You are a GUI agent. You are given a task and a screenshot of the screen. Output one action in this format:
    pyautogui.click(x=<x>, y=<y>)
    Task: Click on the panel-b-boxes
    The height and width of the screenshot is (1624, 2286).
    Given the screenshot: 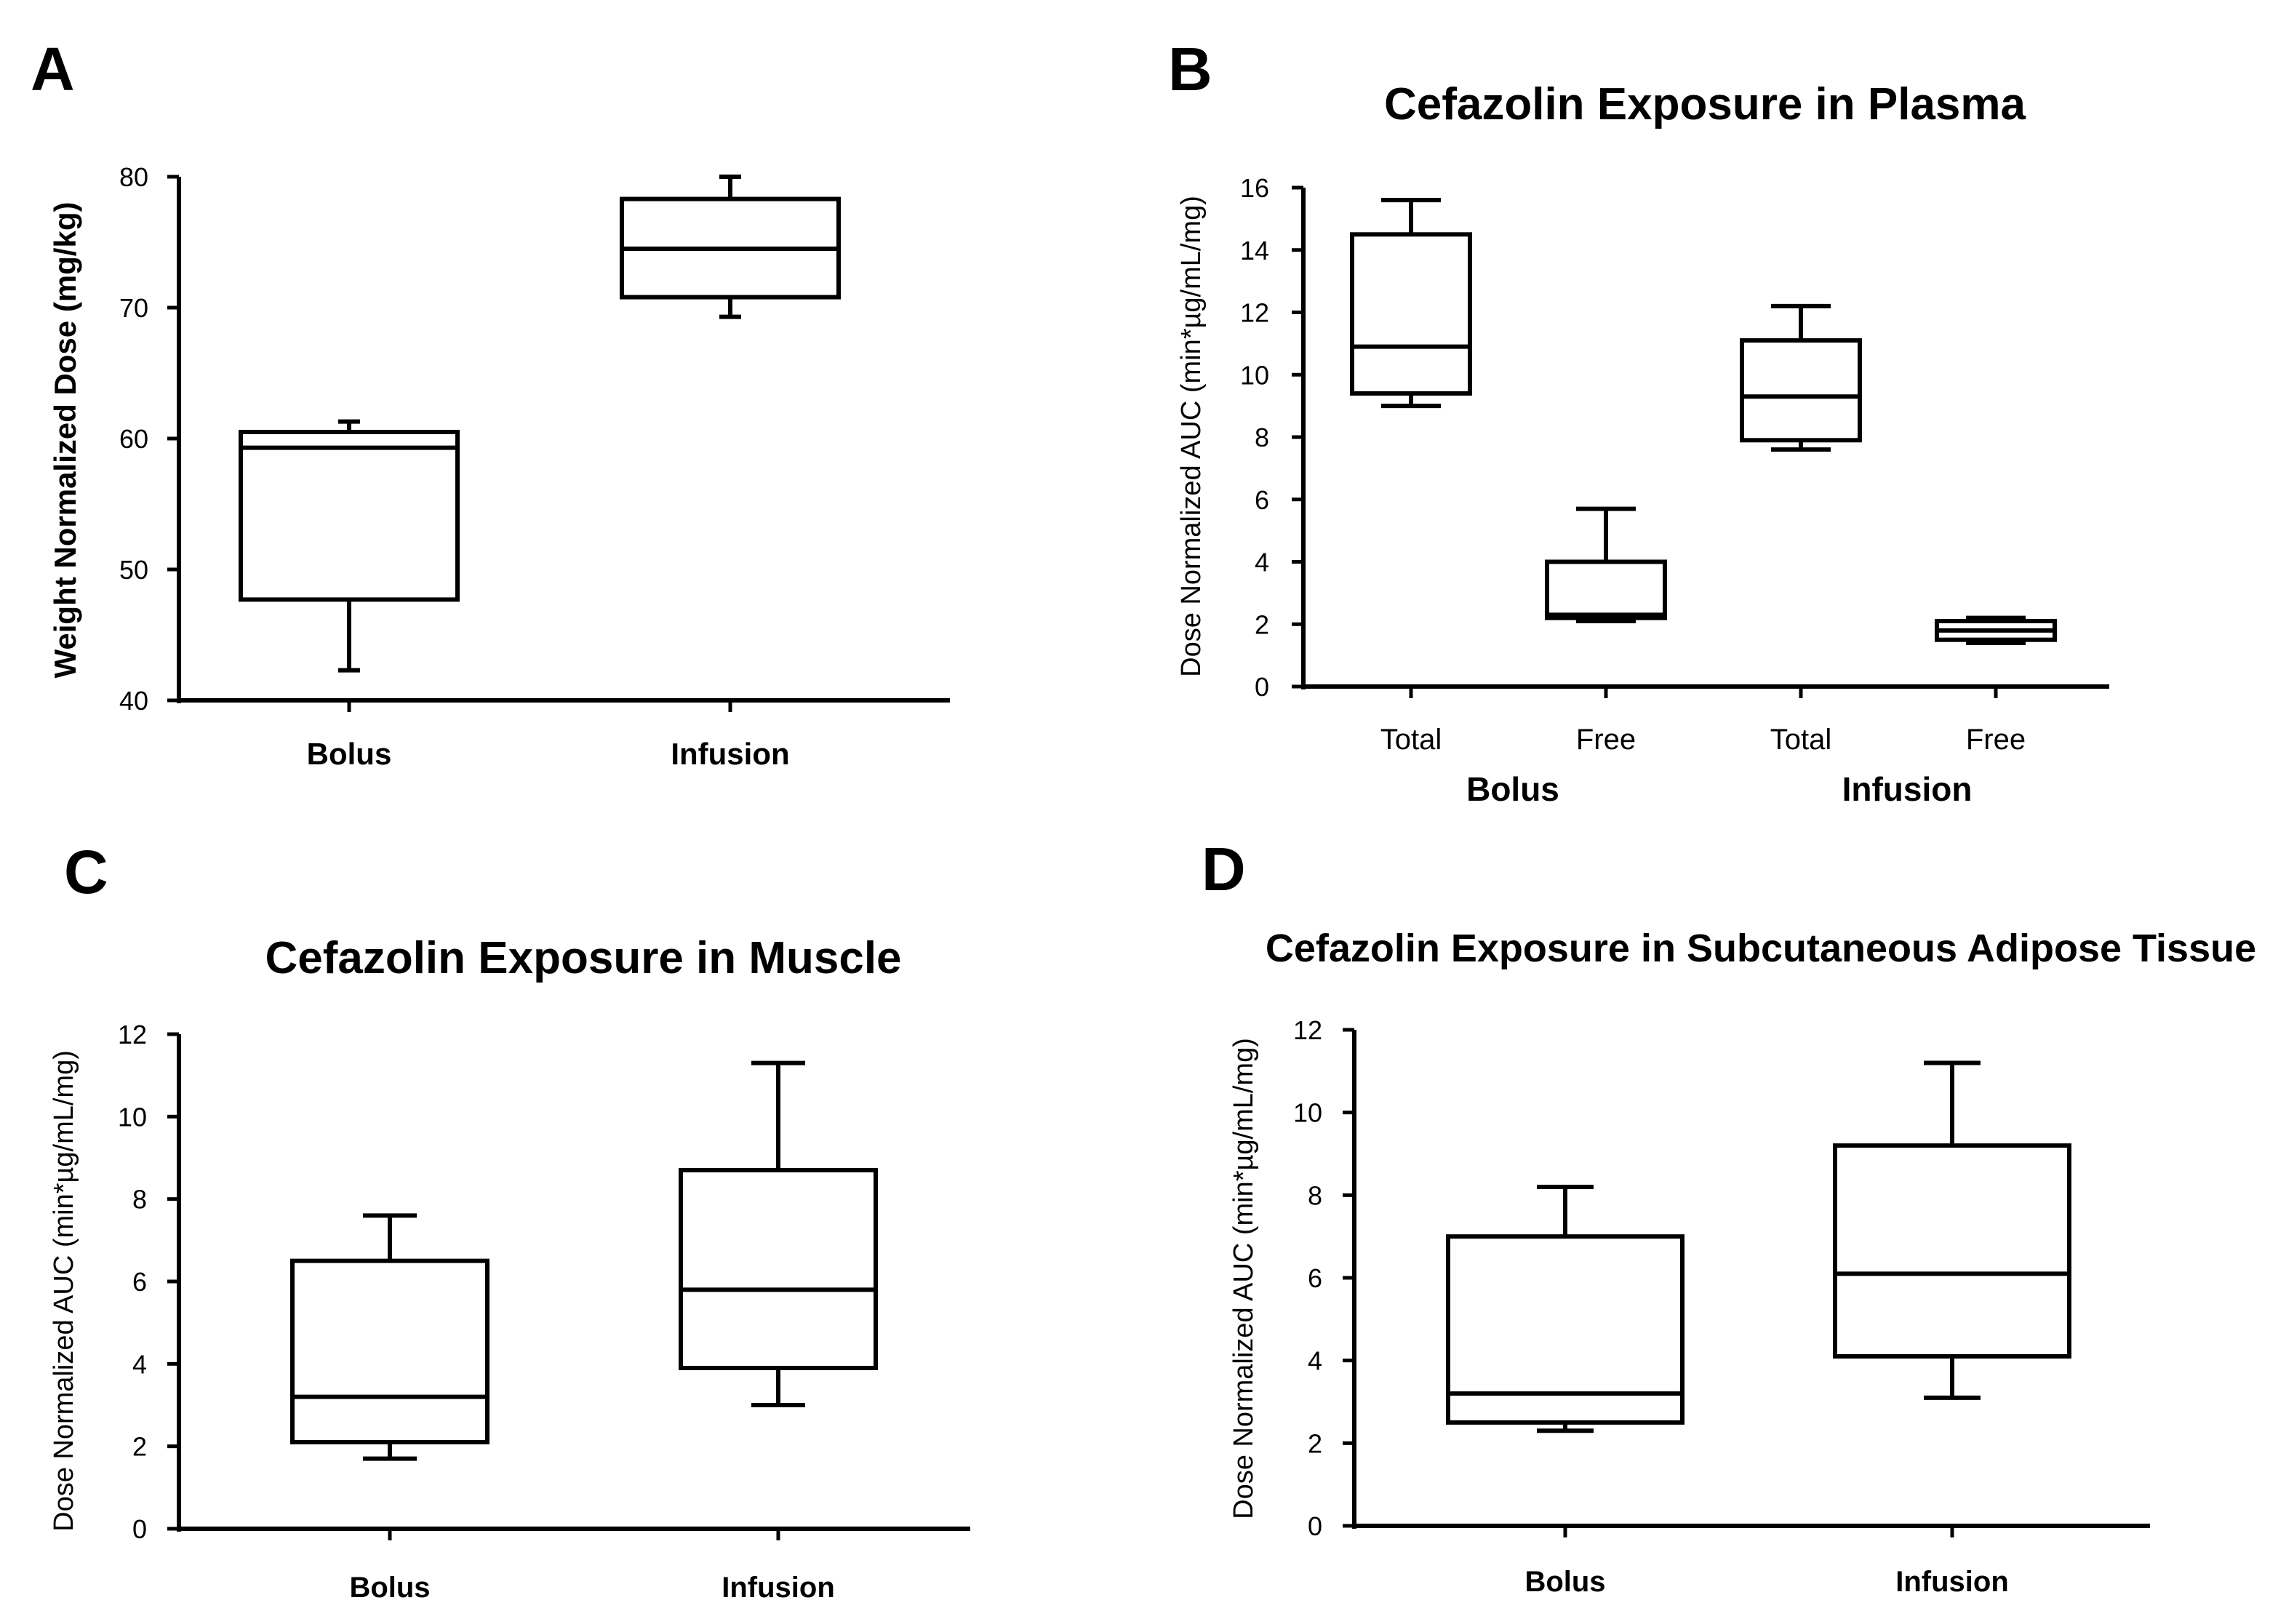 What is the action you would take?
    pyautogui.click(x=1703, y=421)
    